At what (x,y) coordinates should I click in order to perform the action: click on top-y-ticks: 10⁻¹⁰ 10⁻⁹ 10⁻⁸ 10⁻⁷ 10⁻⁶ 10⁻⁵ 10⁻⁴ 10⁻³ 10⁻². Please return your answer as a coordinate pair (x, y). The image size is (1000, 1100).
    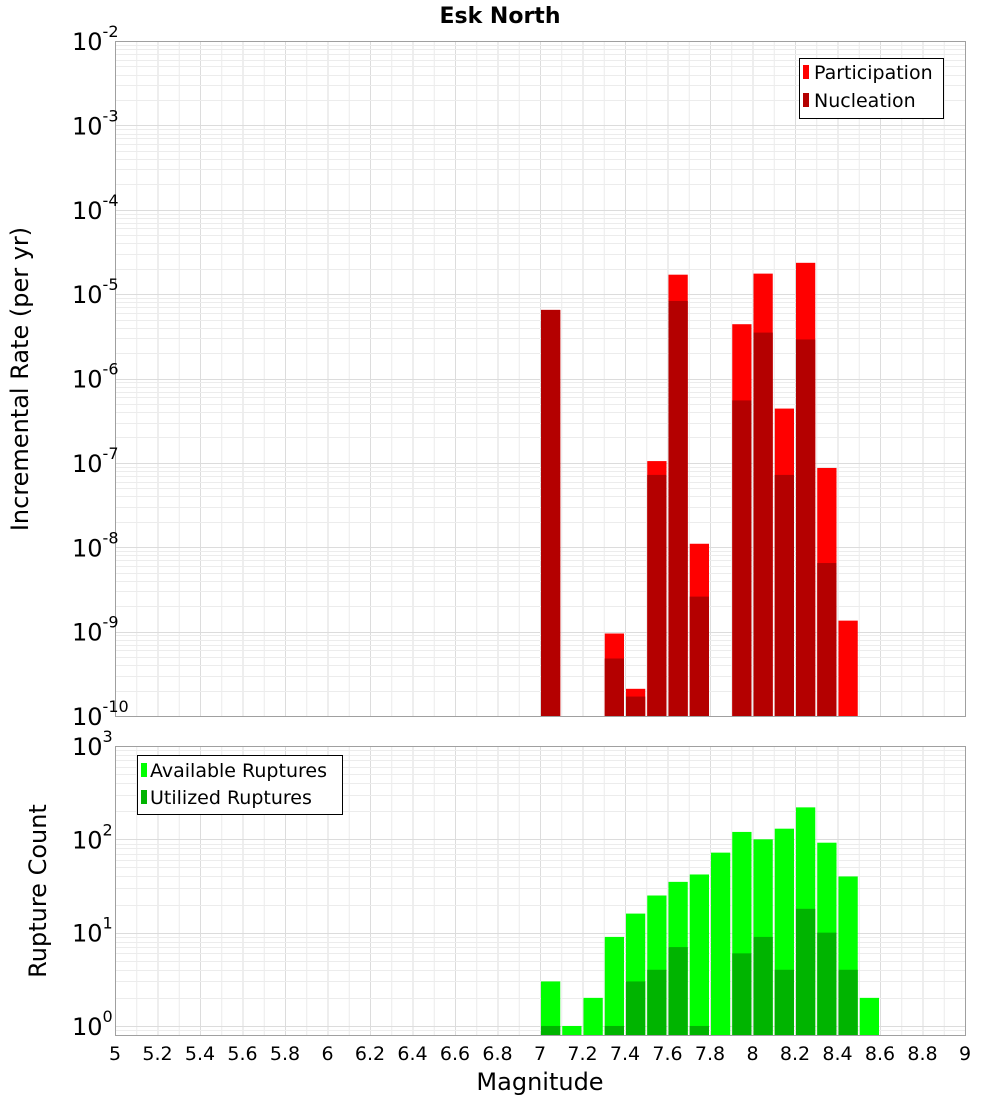
    Looking at the image, I should click on (100, 376).